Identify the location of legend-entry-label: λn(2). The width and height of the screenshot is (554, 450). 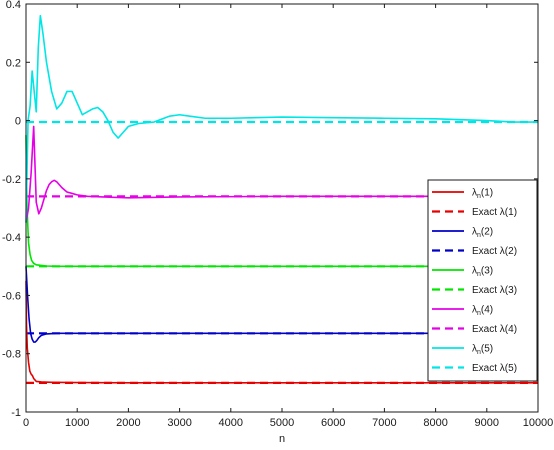
(482, 233).